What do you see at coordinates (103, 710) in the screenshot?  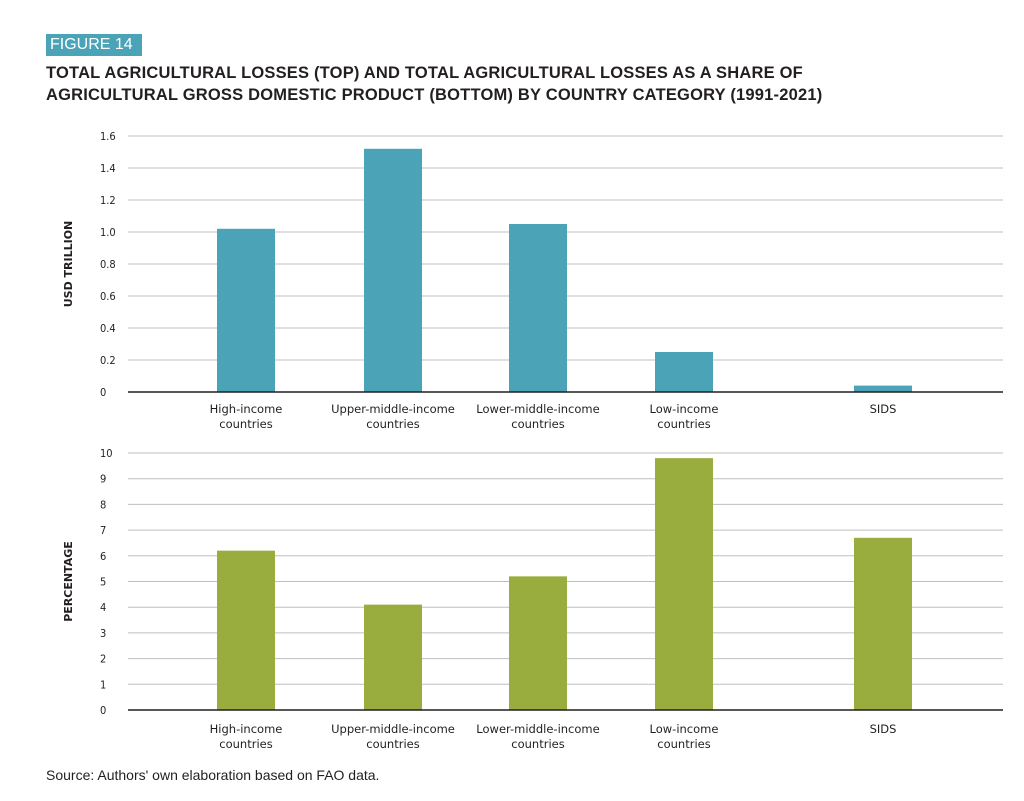 I see `bottom-y-tick-label: 0` at bounding box center [103, 710].